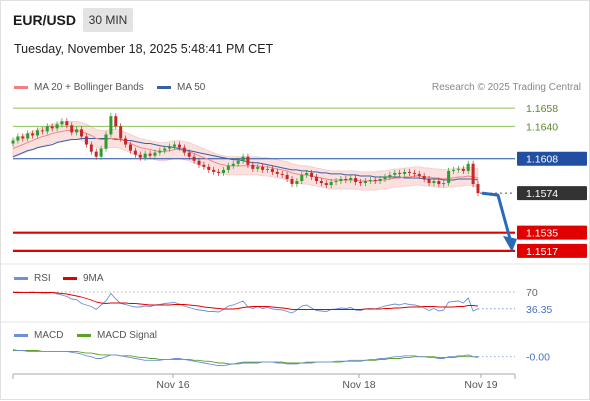 This screenshot has height=401, width=590. I want to click on legend-rsi: RSI, so click(32, 278).